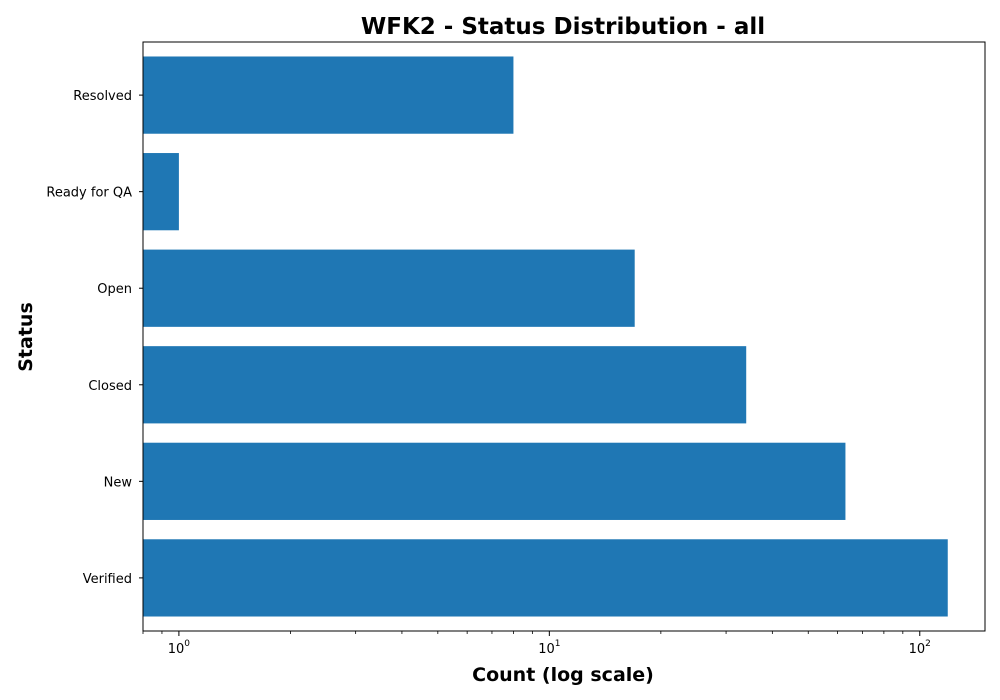 The width and height of the screenshot is (1000, 700). What do you see at coordinates (89, 193) in the screenshot?
I see `y-tick-label: Ready for QA` at bounding box center [89, 193].